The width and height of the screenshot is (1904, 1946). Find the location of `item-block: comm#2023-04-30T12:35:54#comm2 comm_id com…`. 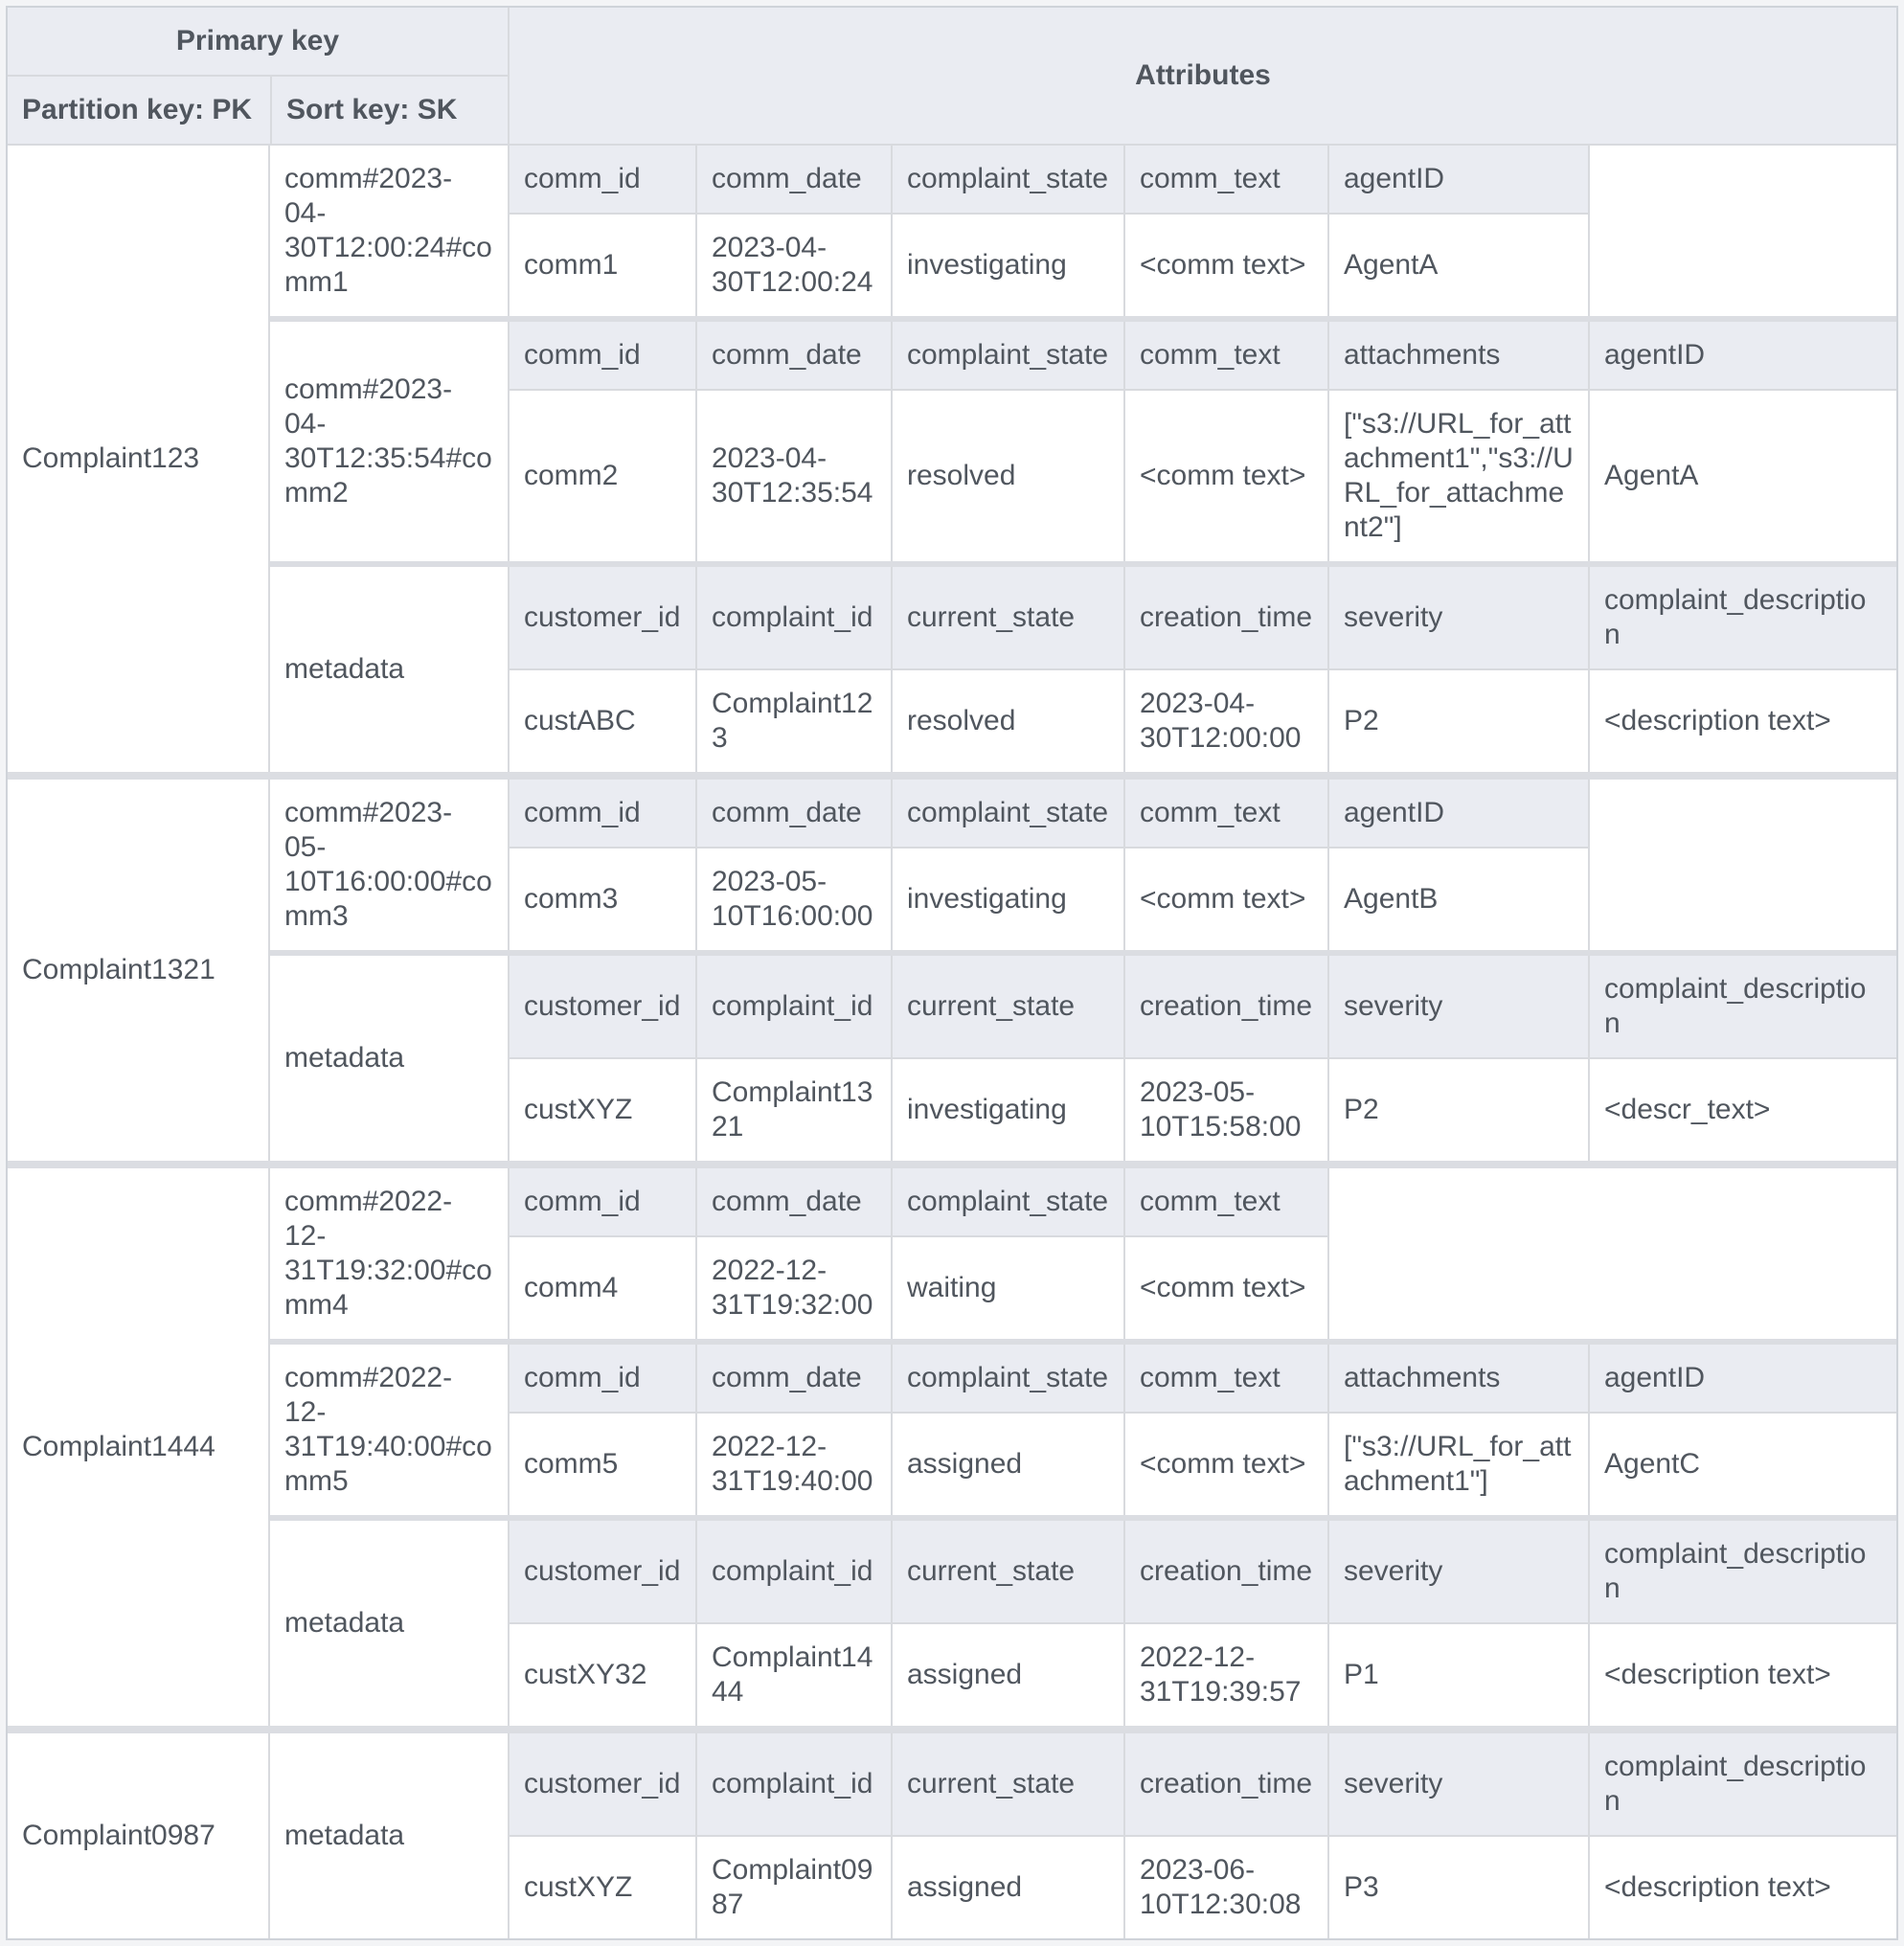

item-block: comm#2023-04-30T12:35:54#comm2 comm_id com… is located at coordinates (1083, 441).